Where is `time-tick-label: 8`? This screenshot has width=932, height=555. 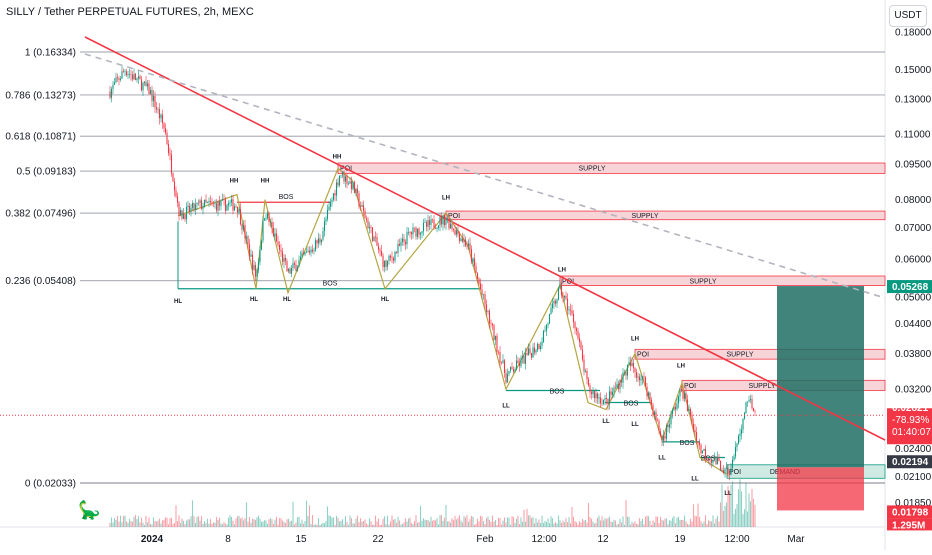 time-tick-label: 8 is located at coordinates (228, 539).